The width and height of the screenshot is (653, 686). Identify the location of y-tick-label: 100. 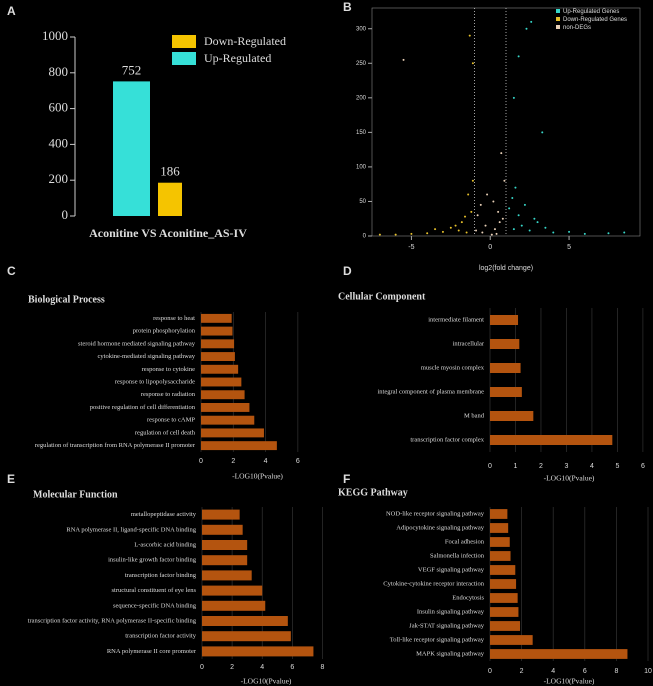
(361, 167).